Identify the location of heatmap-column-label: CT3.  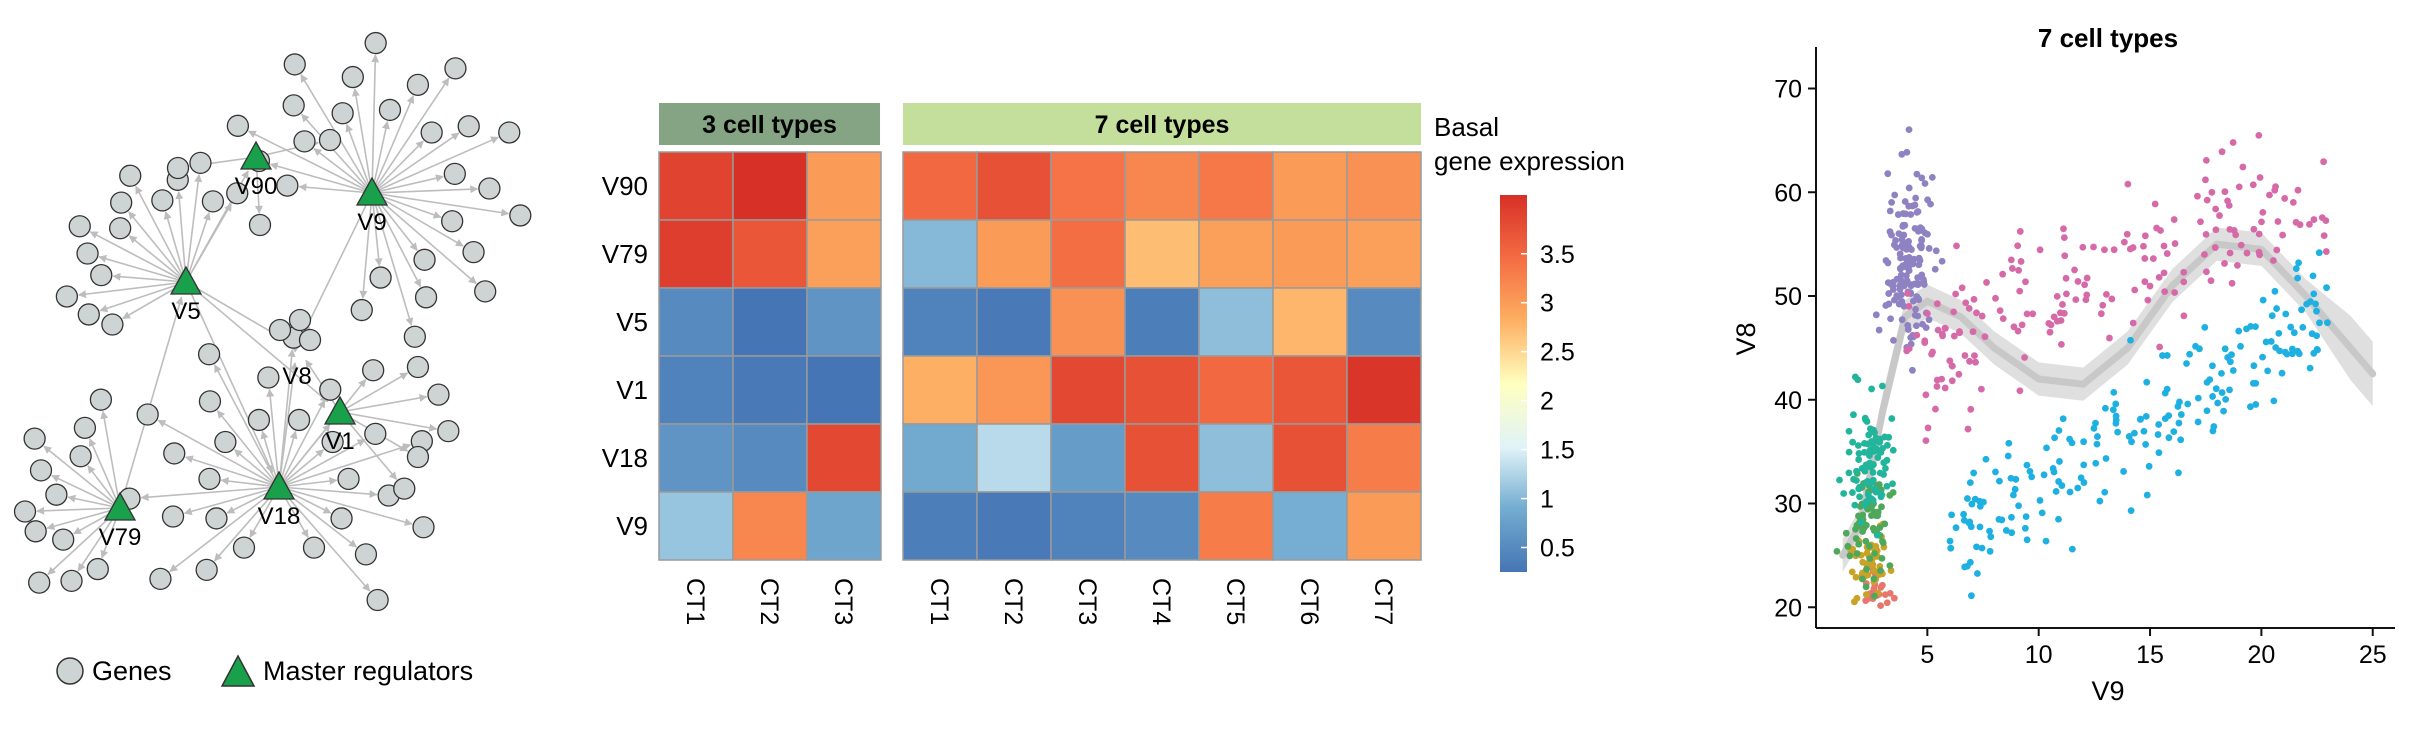
(1087, 601).